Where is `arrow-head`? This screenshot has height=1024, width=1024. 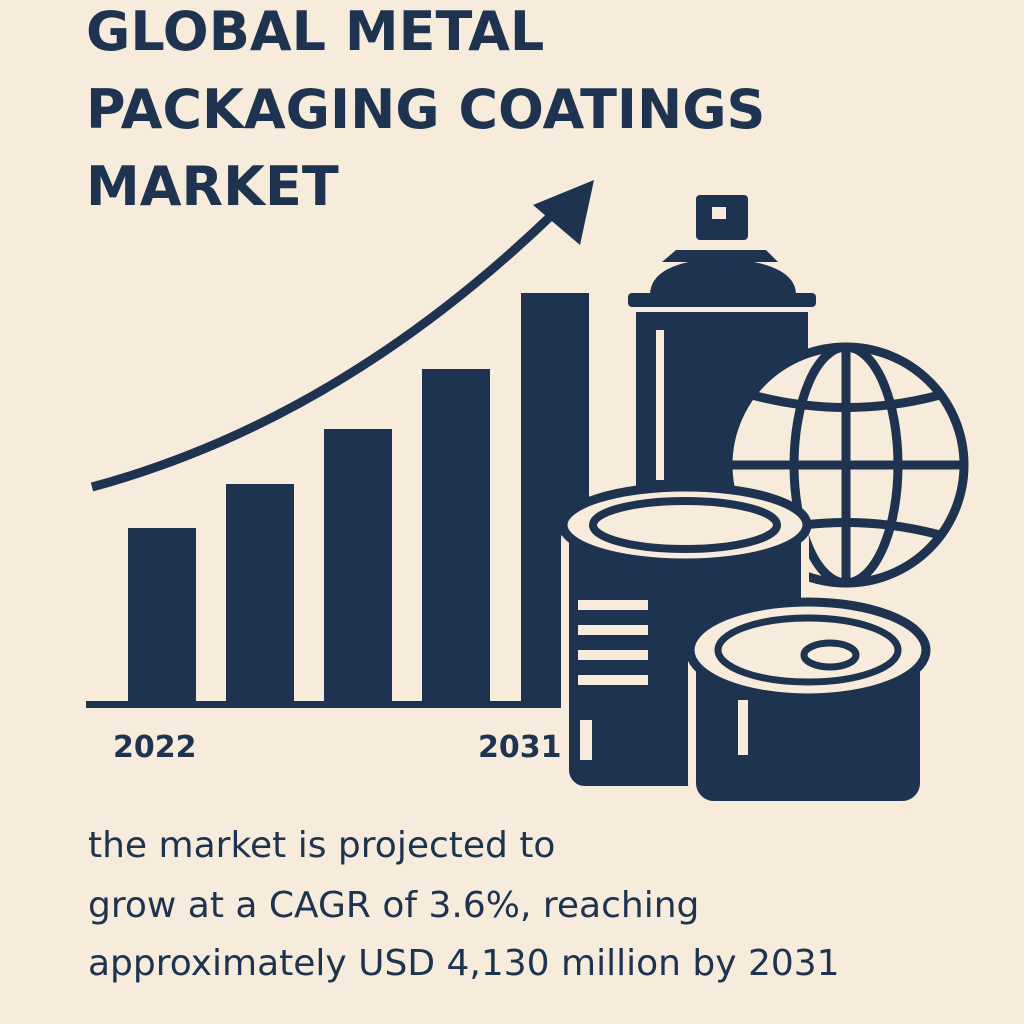
arrow-head is located at coordinates (563, 212).